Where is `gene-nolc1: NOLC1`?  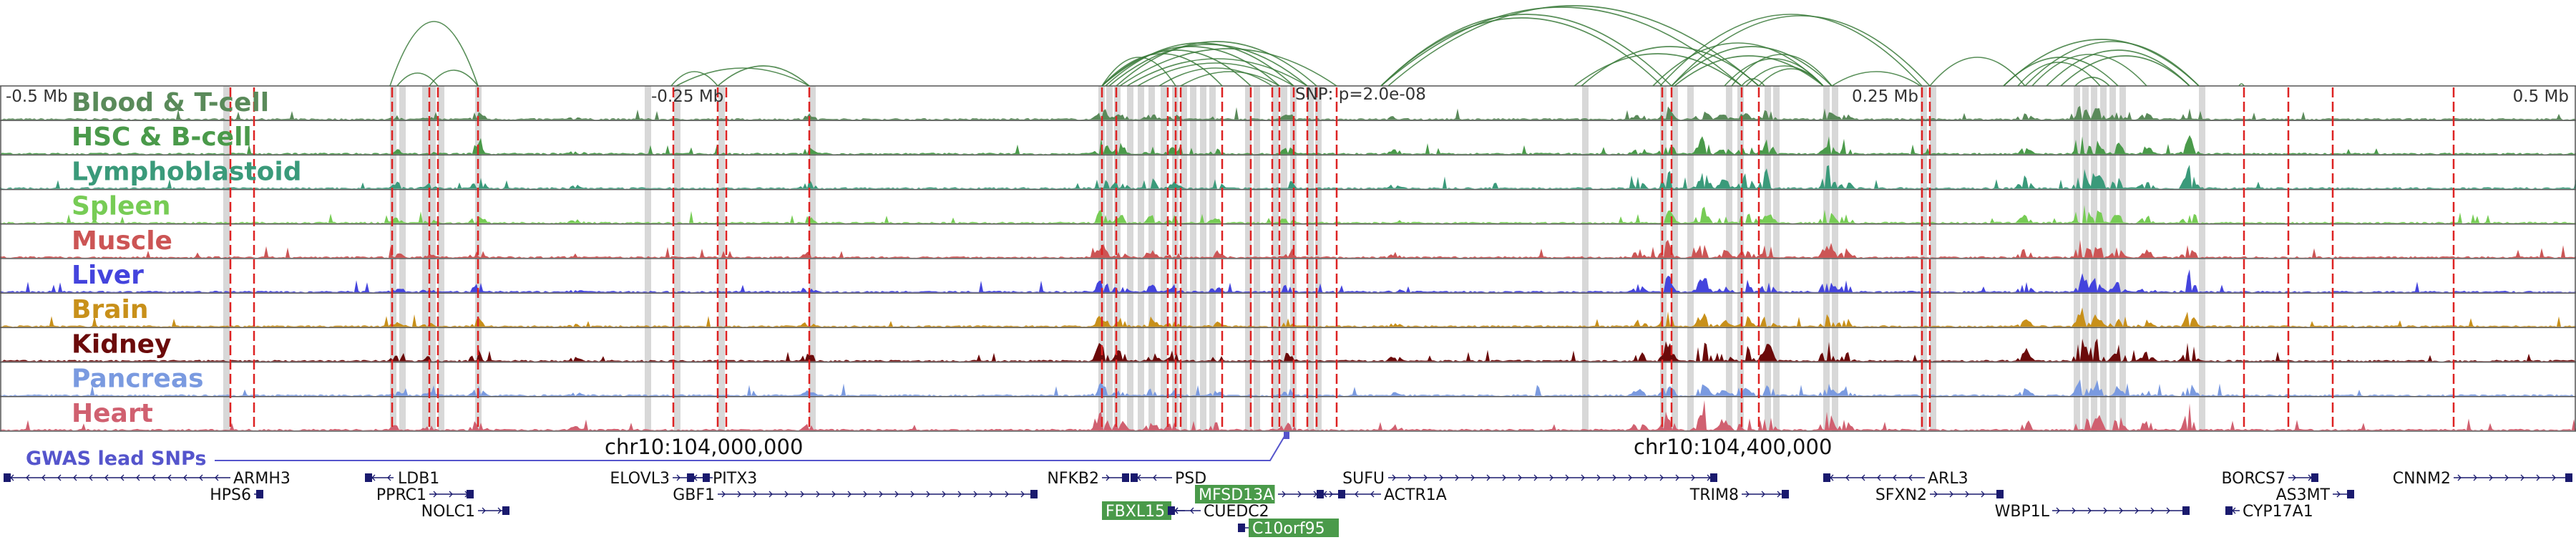
gene-nolc1: NOLC1 is located at coordinates (465, 512).